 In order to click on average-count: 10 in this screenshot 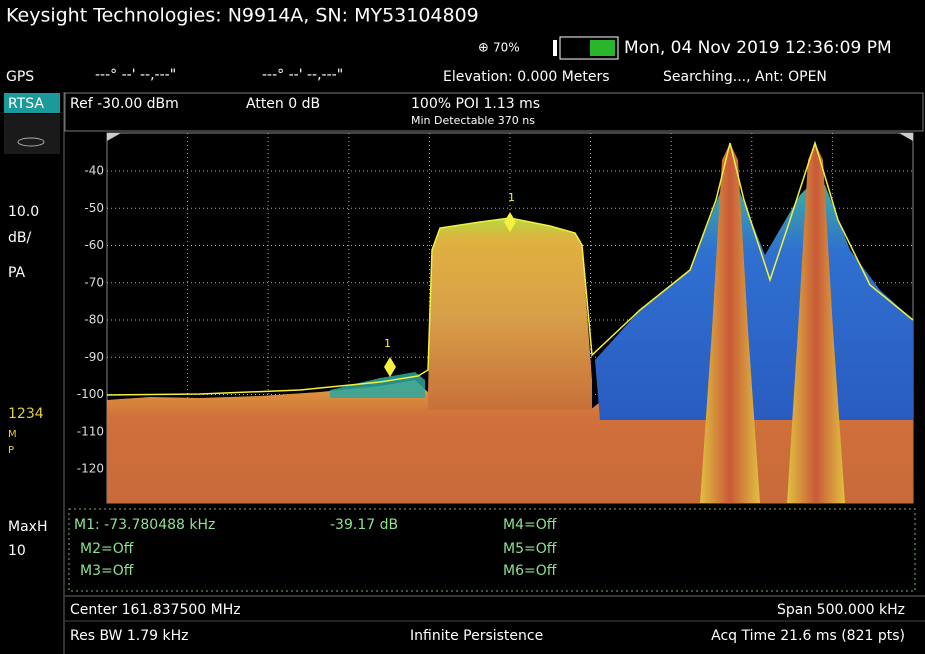, I will do `click(17, 551)`.